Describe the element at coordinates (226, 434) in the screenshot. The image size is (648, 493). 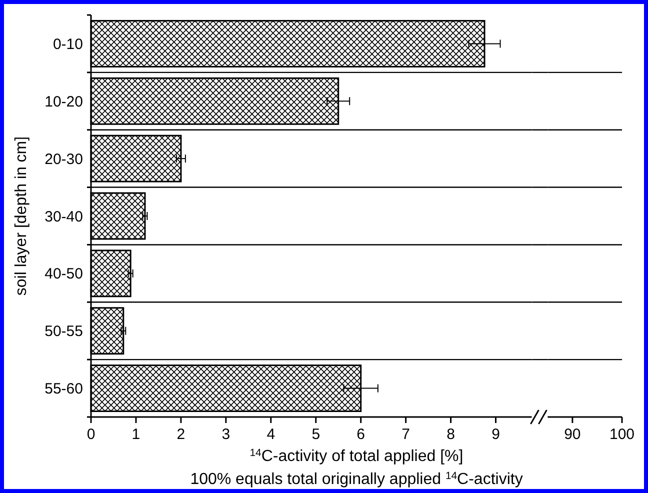
I see `x-tick-label: 3` at that location.